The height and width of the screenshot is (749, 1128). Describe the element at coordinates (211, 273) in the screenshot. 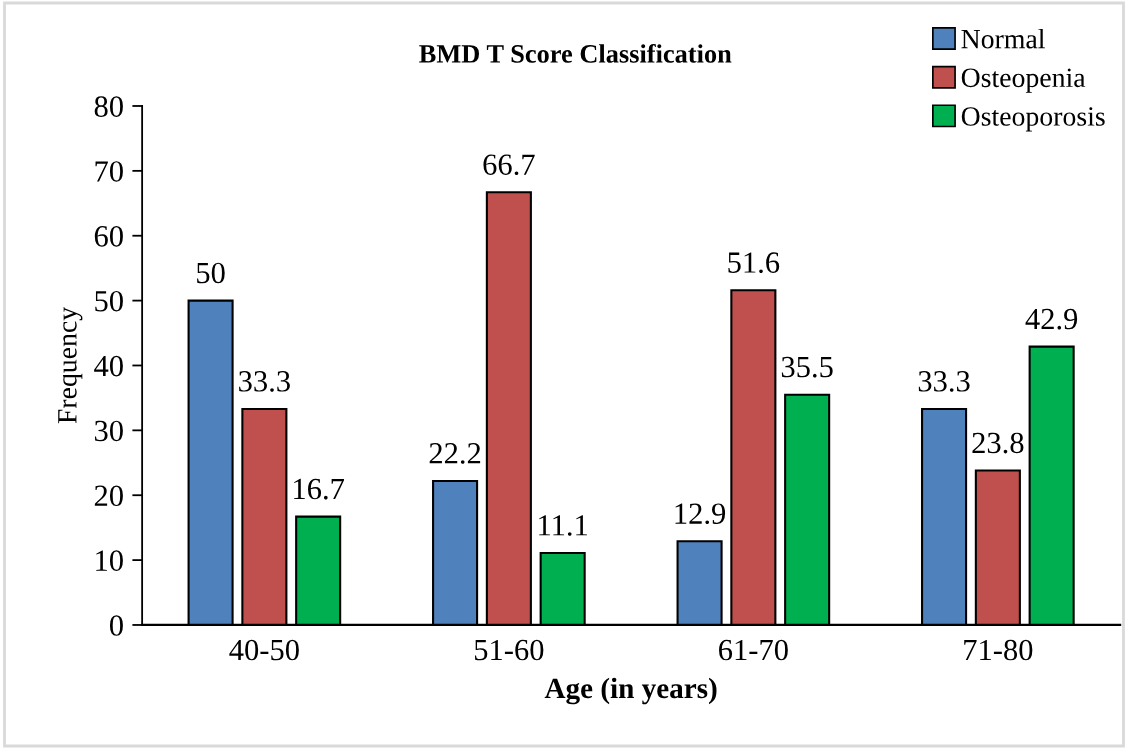

I see `data-label: 50` at that location.